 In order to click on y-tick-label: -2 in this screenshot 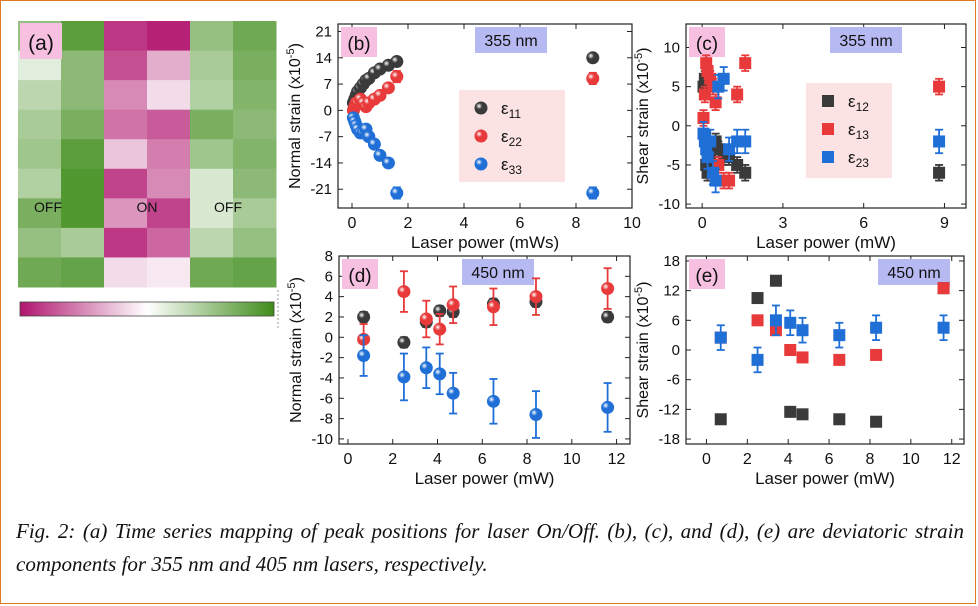, I will do `click(326, 358)`.